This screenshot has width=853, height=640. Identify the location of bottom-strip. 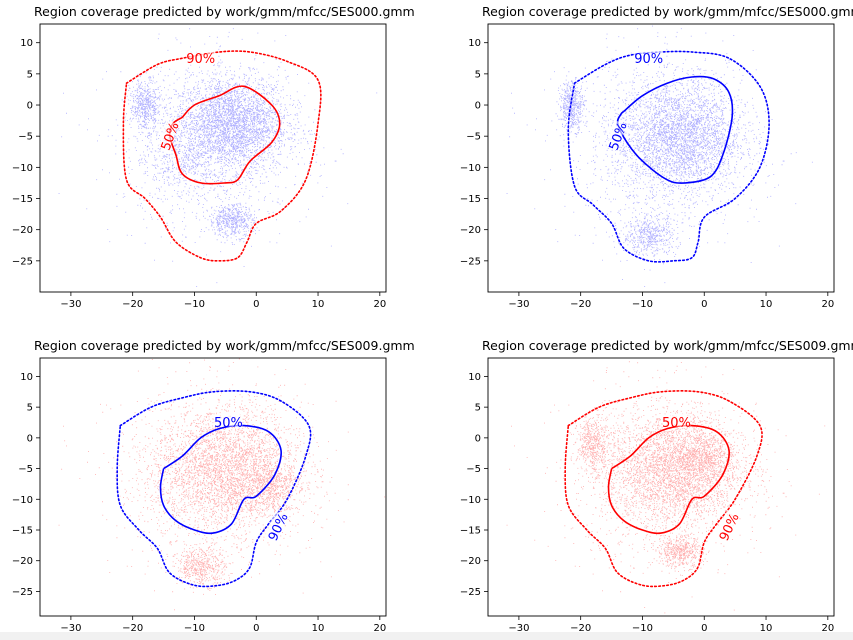
(426, 636).